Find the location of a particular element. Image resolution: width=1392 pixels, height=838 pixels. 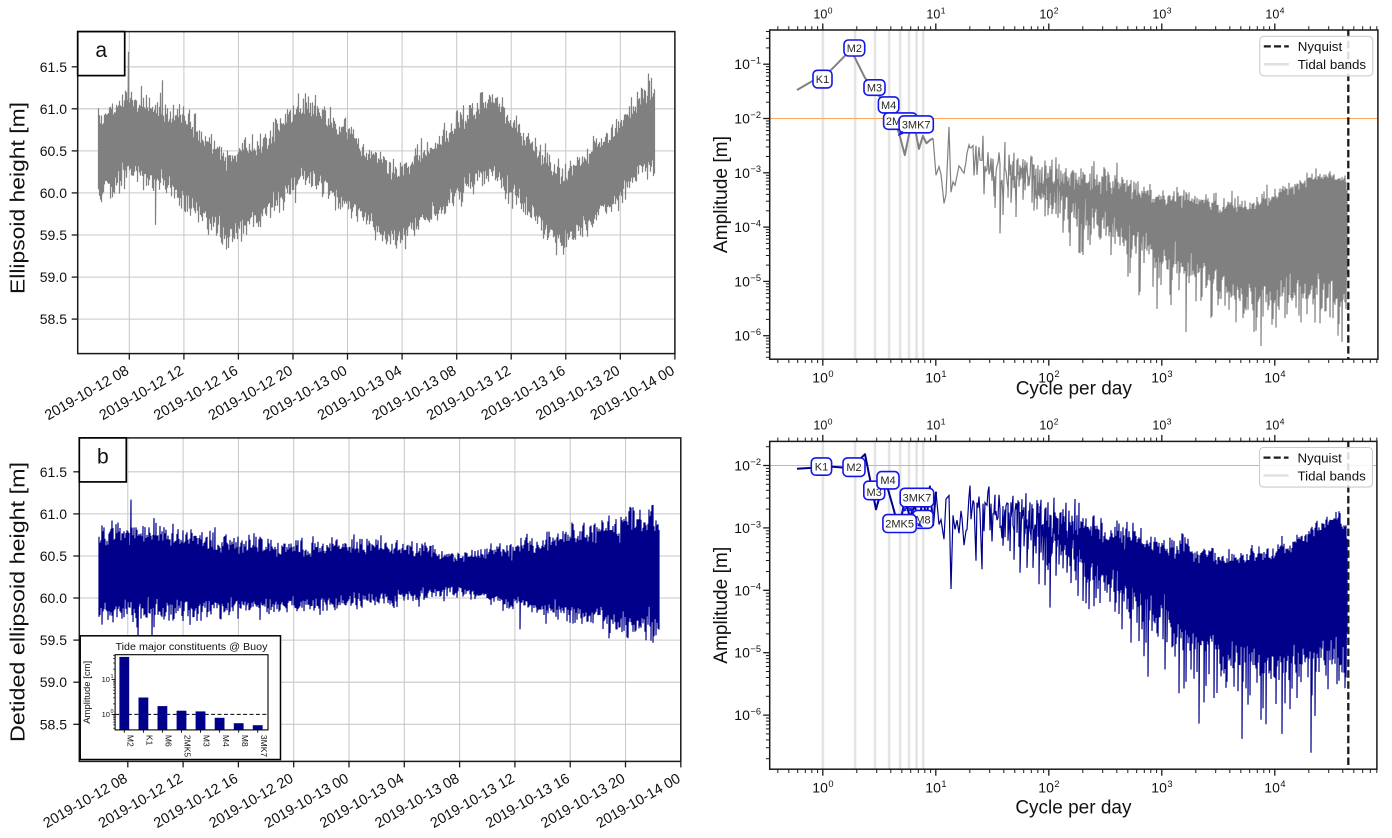

svg-text: M8 is located at coordinates (245, 741).